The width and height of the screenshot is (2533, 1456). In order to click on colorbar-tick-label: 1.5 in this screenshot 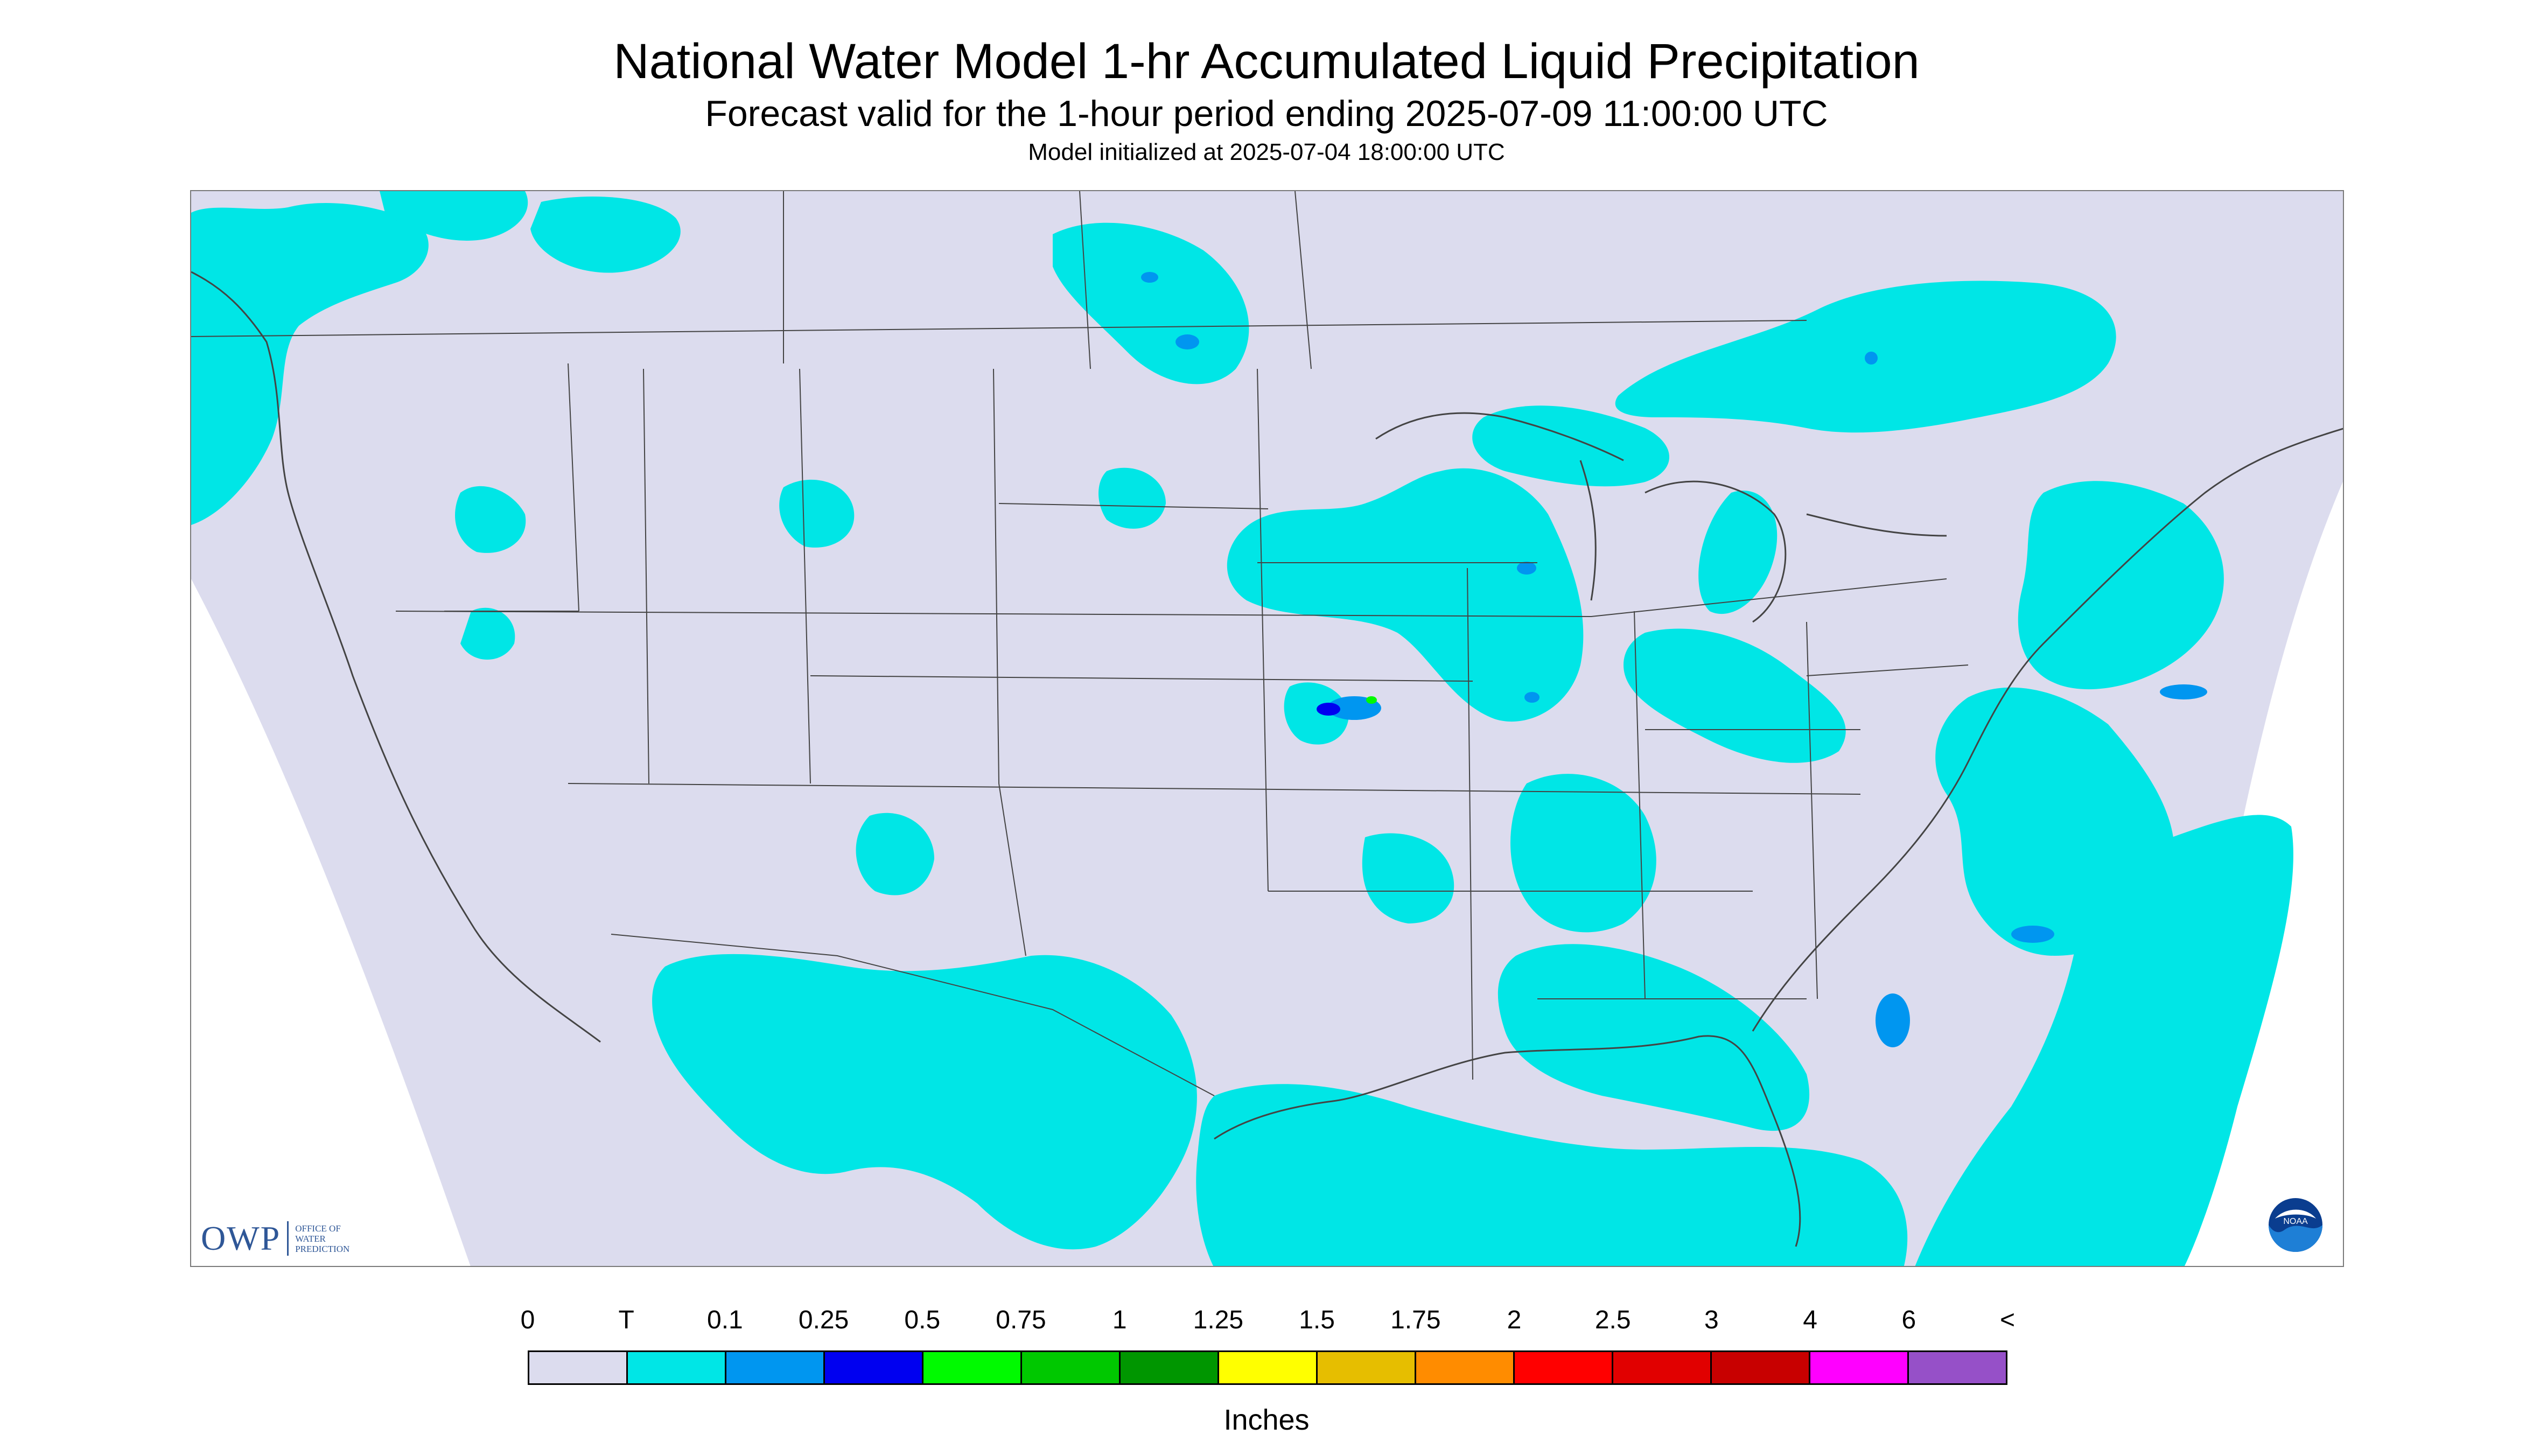, I will do `click(1317, 1320)`.